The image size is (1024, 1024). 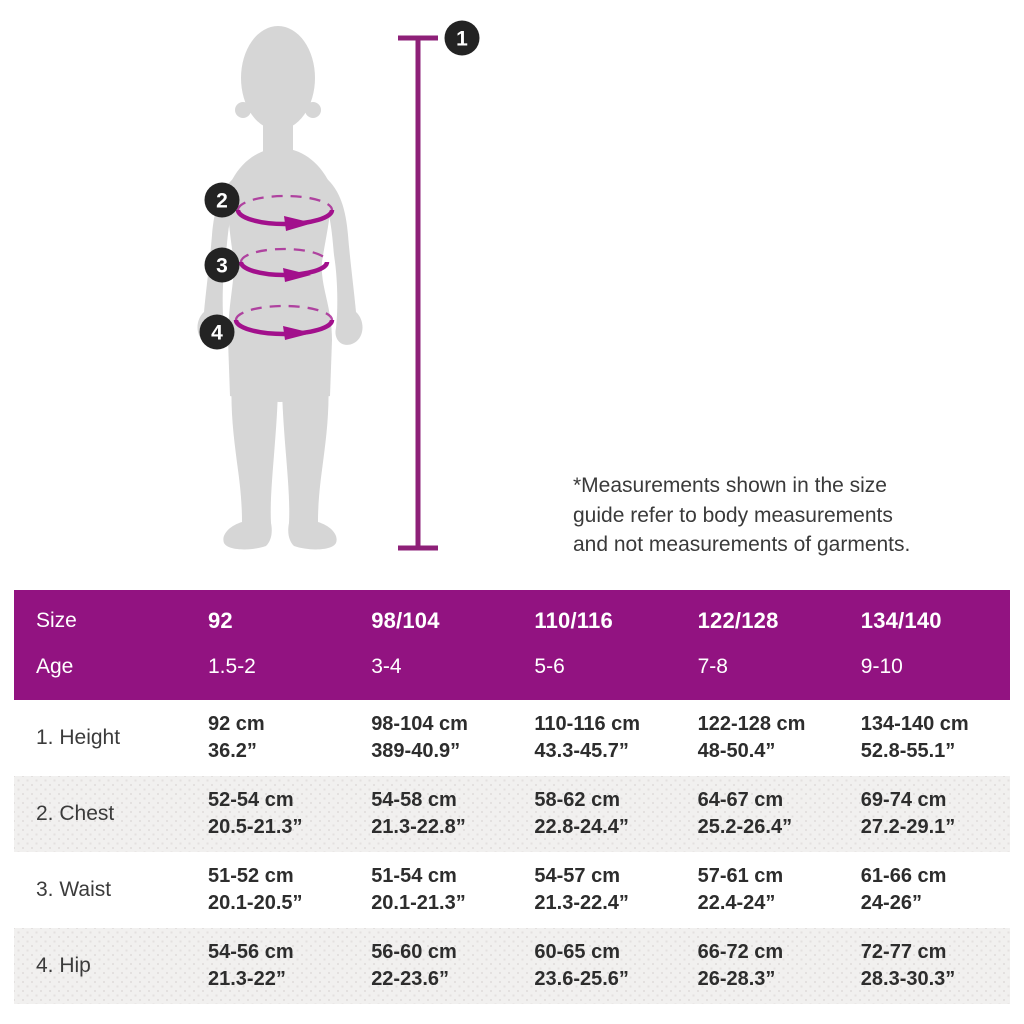 I want to click on marker-1-badge: 1, so click(x=462, y=38).